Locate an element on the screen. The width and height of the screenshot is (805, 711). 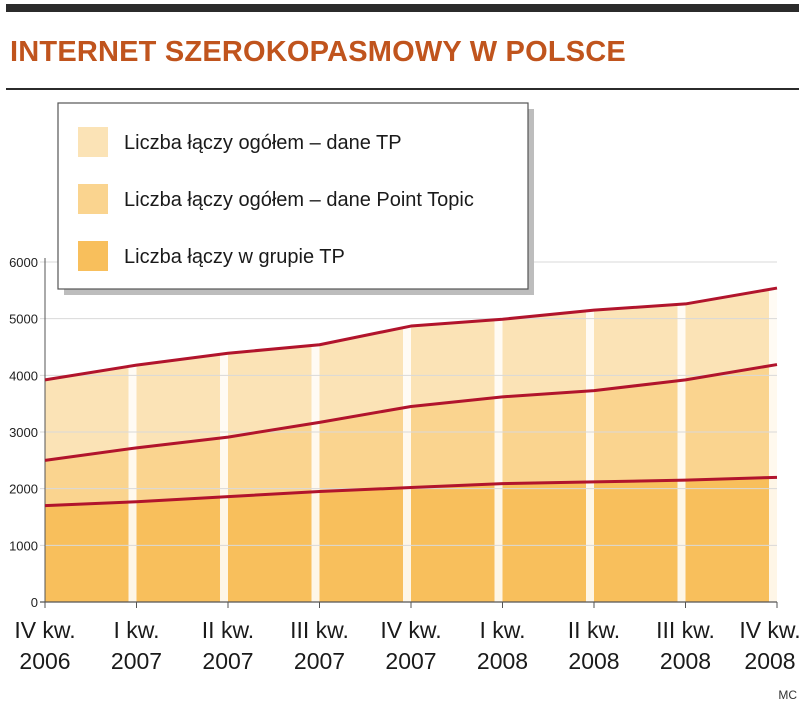
legend-label: Liczba łączy w grupie TP is located at coordinates (234, 257).